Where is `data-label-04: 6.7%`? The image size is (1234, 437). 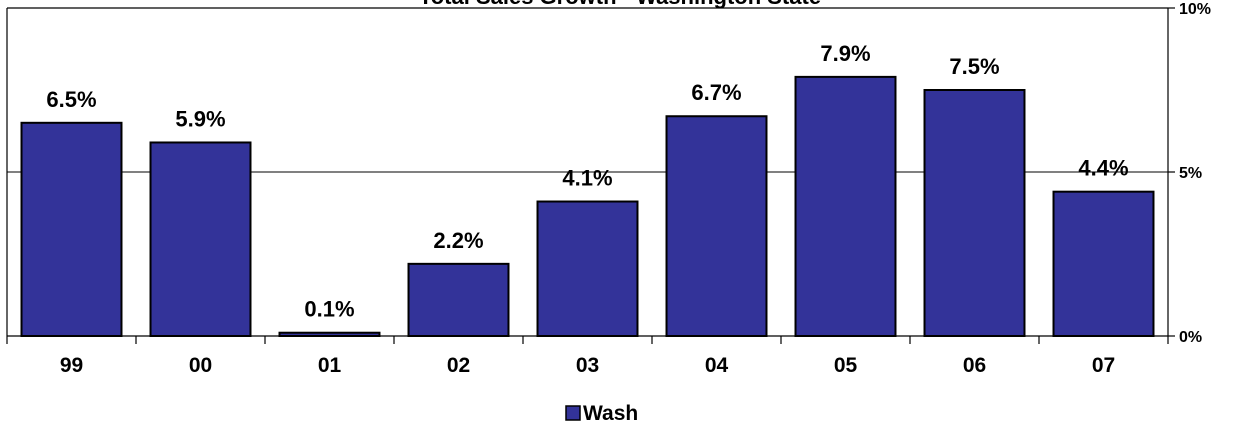 data-label-04: 6.7% is located at coordinates (716, 92).